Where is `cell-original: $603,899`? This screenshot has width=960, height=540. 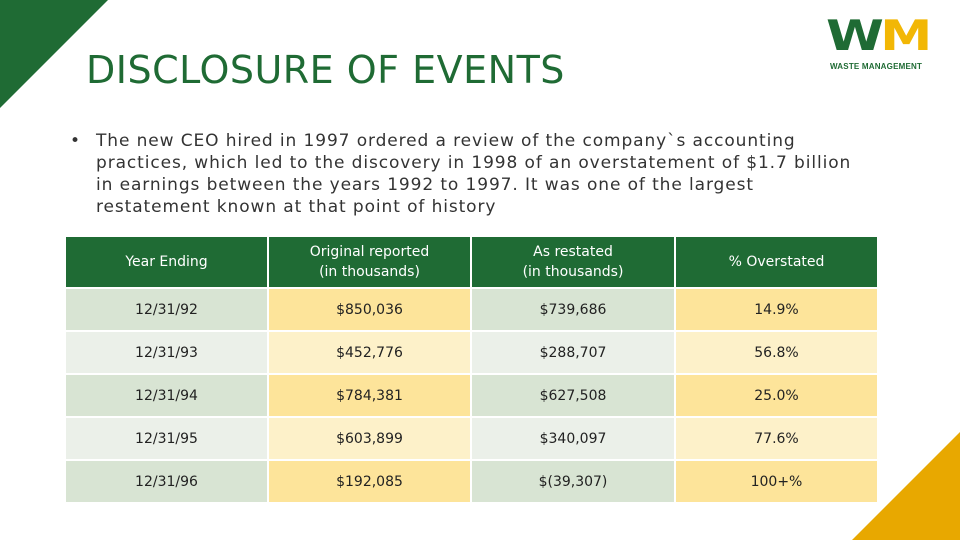
cell-original: $603,899 is located at coordinates (369, 438).